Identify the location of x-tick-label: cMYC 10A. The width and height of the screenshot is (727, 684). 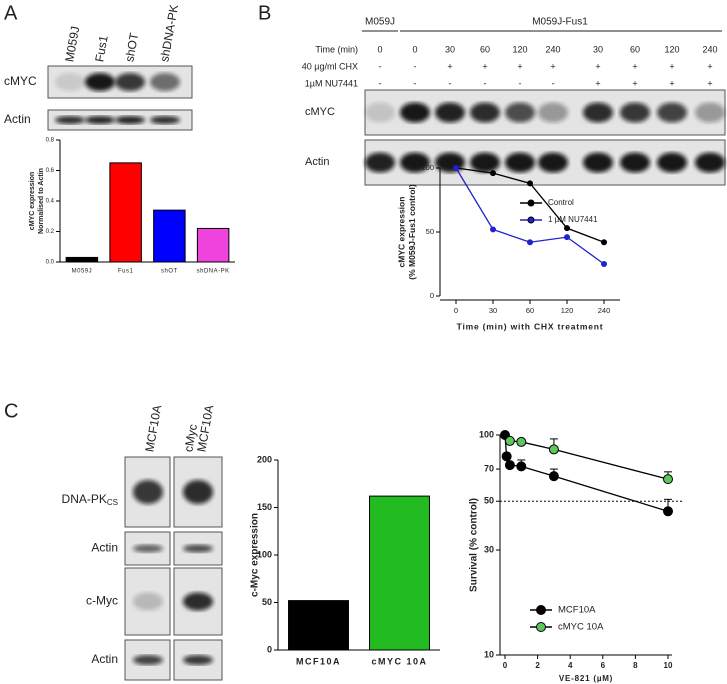
(399, 661).